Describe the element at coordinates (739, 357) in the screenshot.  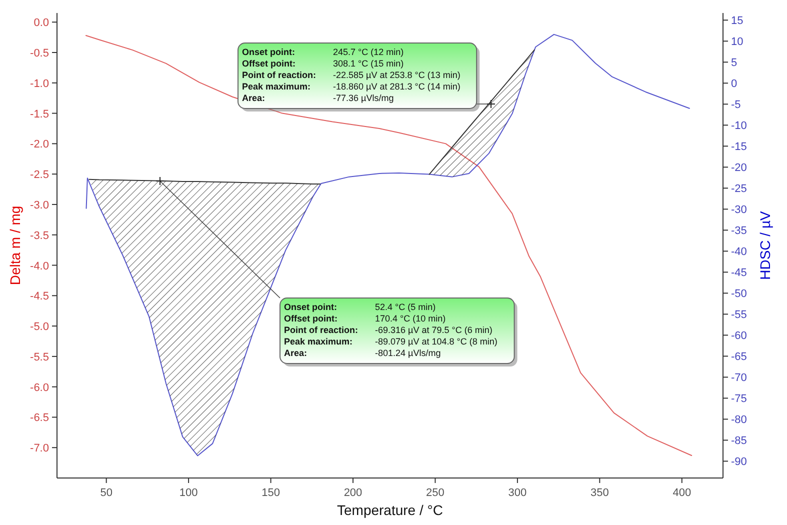
I see `y2-tick-label: -65` at that location.